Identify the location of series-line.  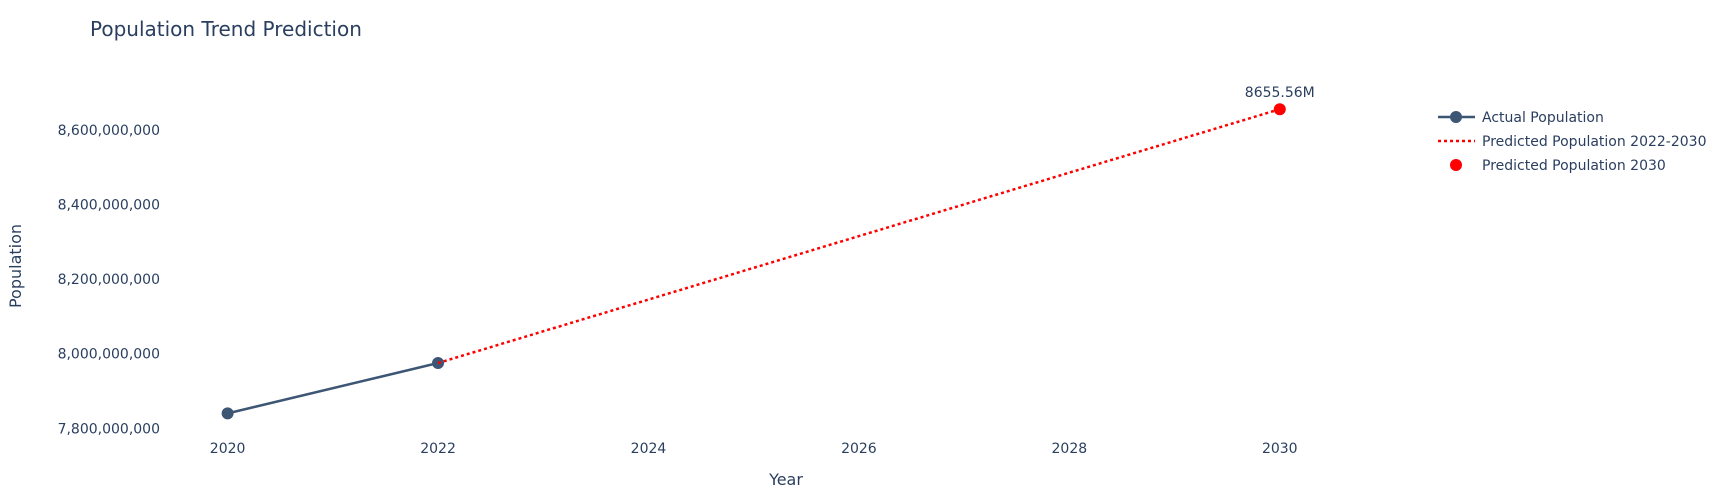
(333, 388).